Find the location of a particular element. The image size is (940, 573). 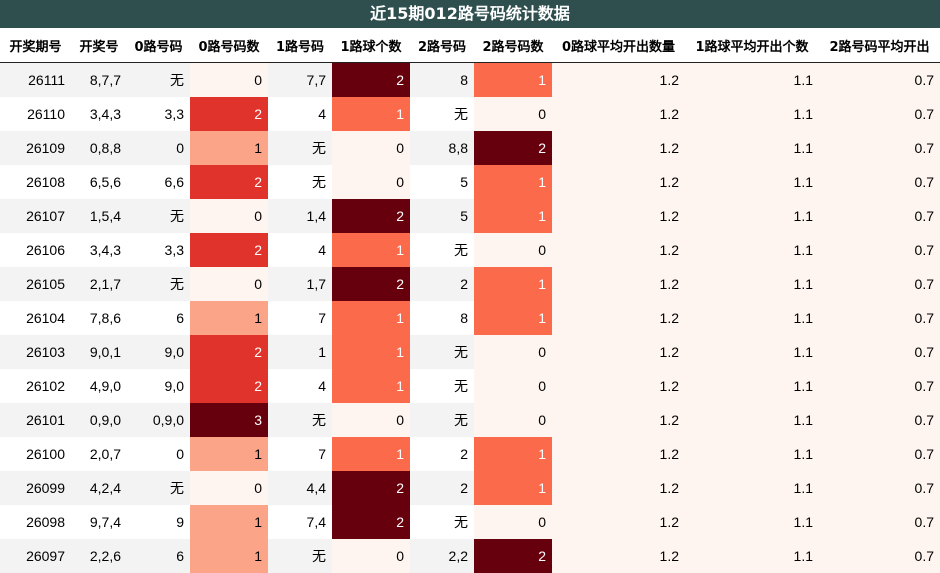

table-cell: 7,7 is located at coordinates (300, 79).